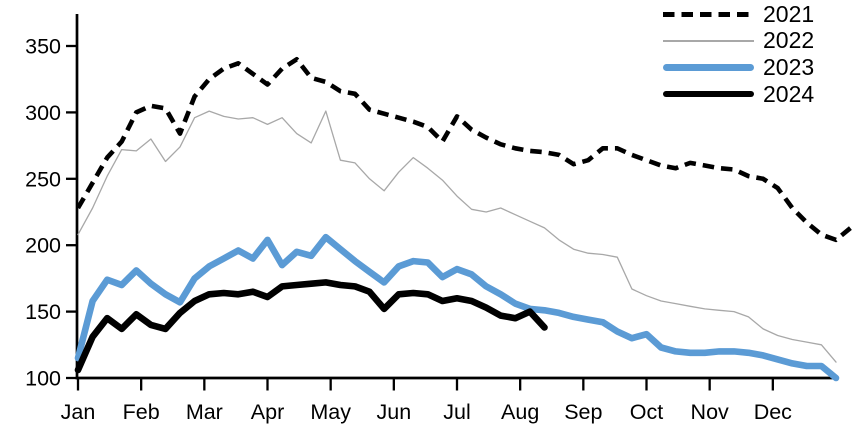  I want to click on x-tick-label: Feb, so click(141, 412).